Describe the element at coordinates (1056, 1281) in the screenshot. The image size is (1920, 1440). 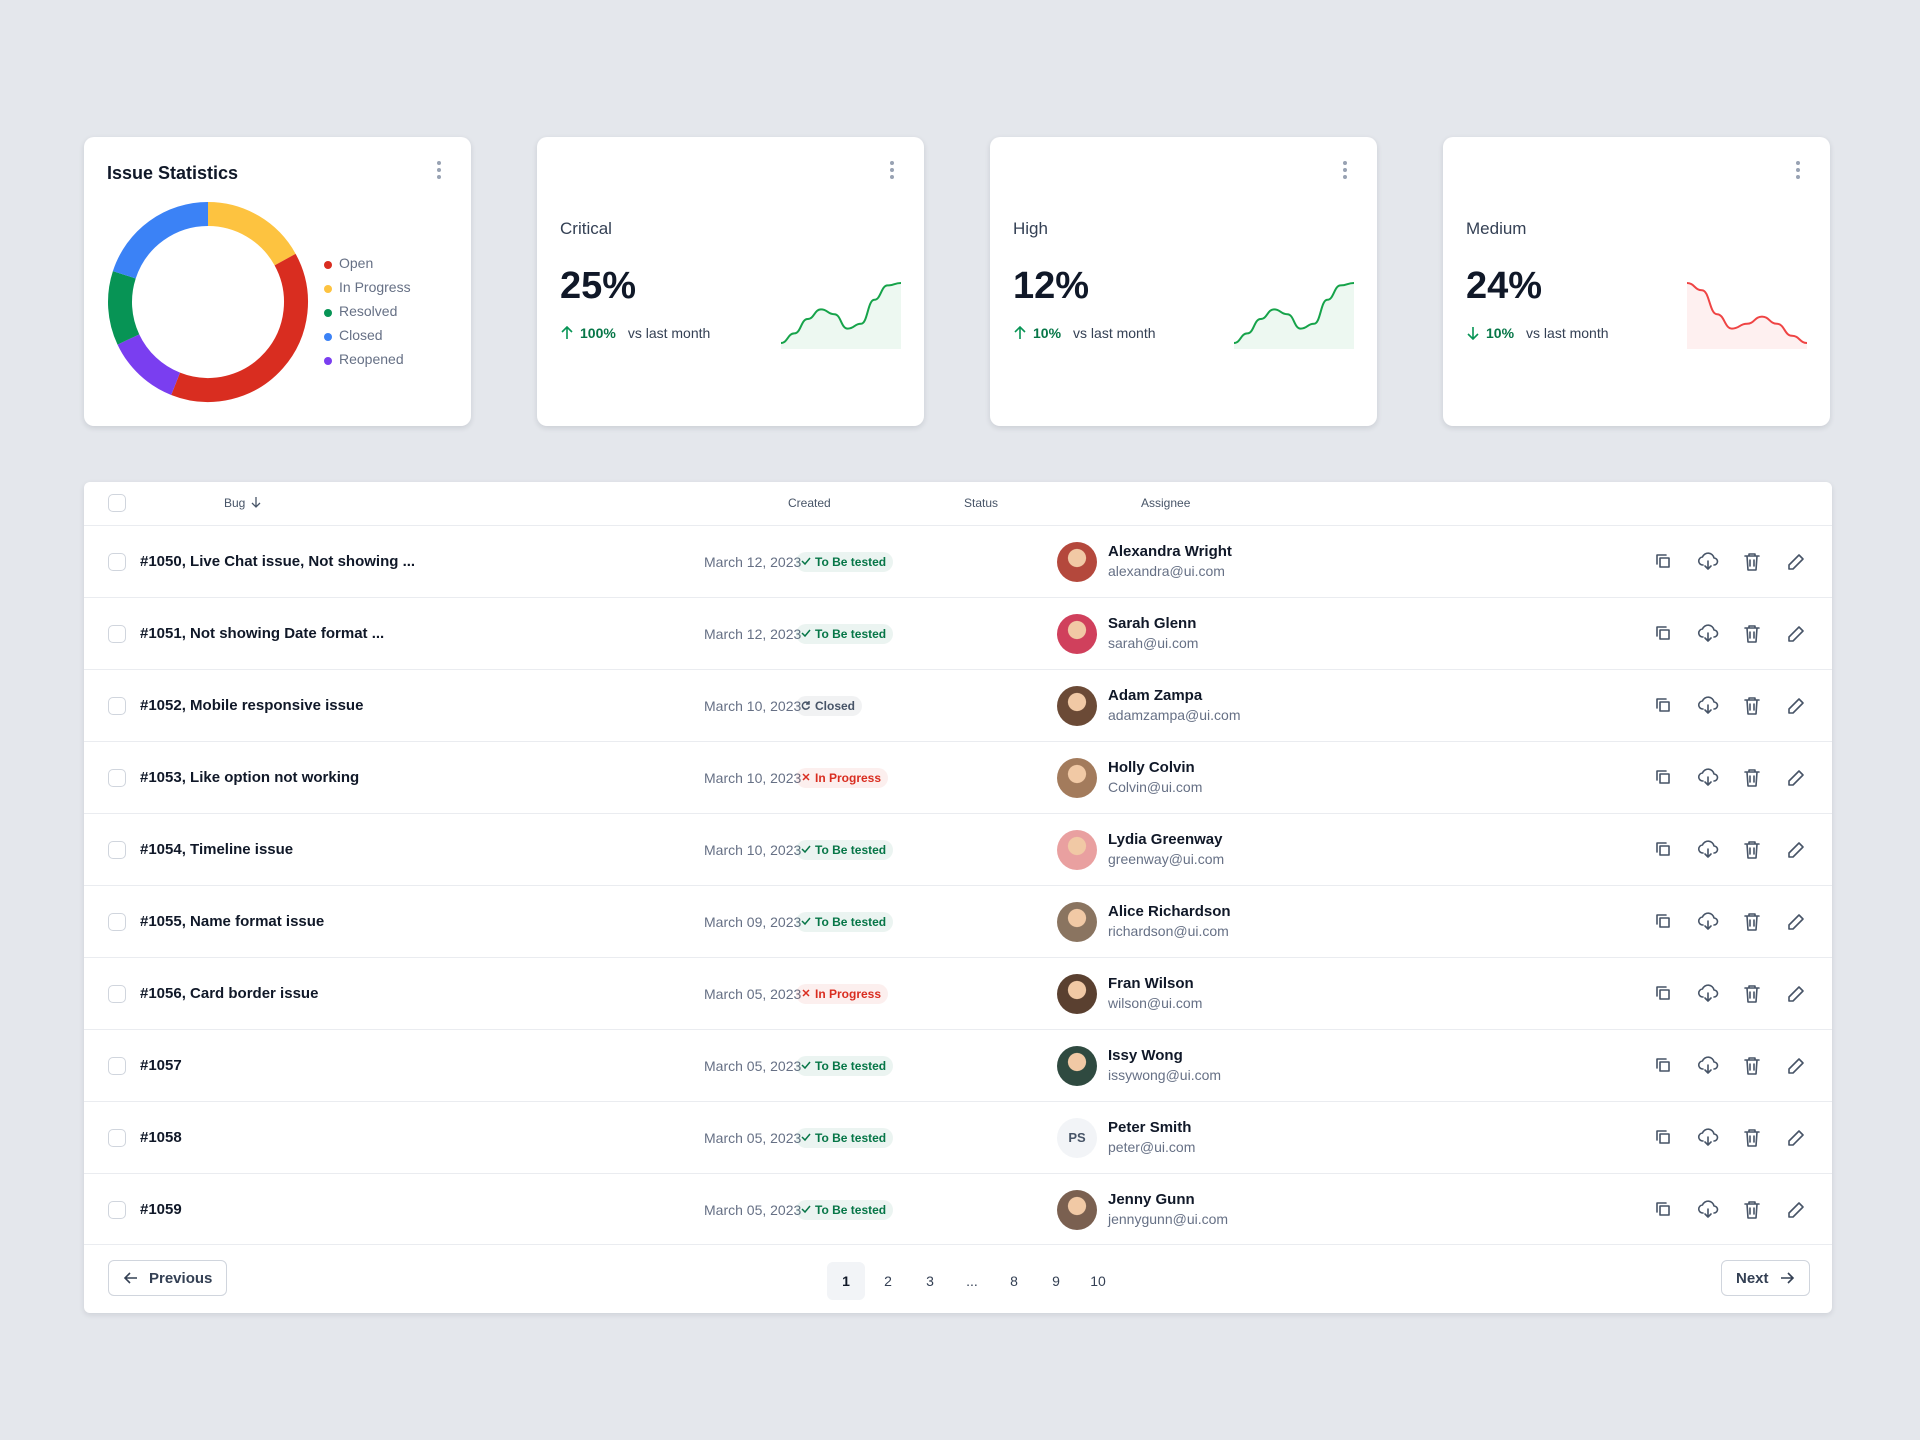
I see `page-button: 9` at that location.